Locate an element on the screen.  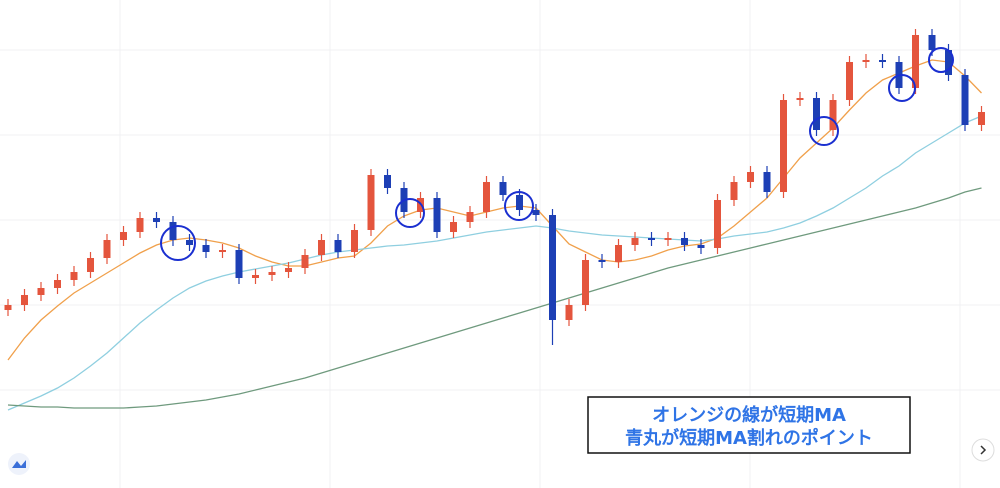
annotation-text: 青丸が短期MA割れのポイント is located at coordinates (749, 438).